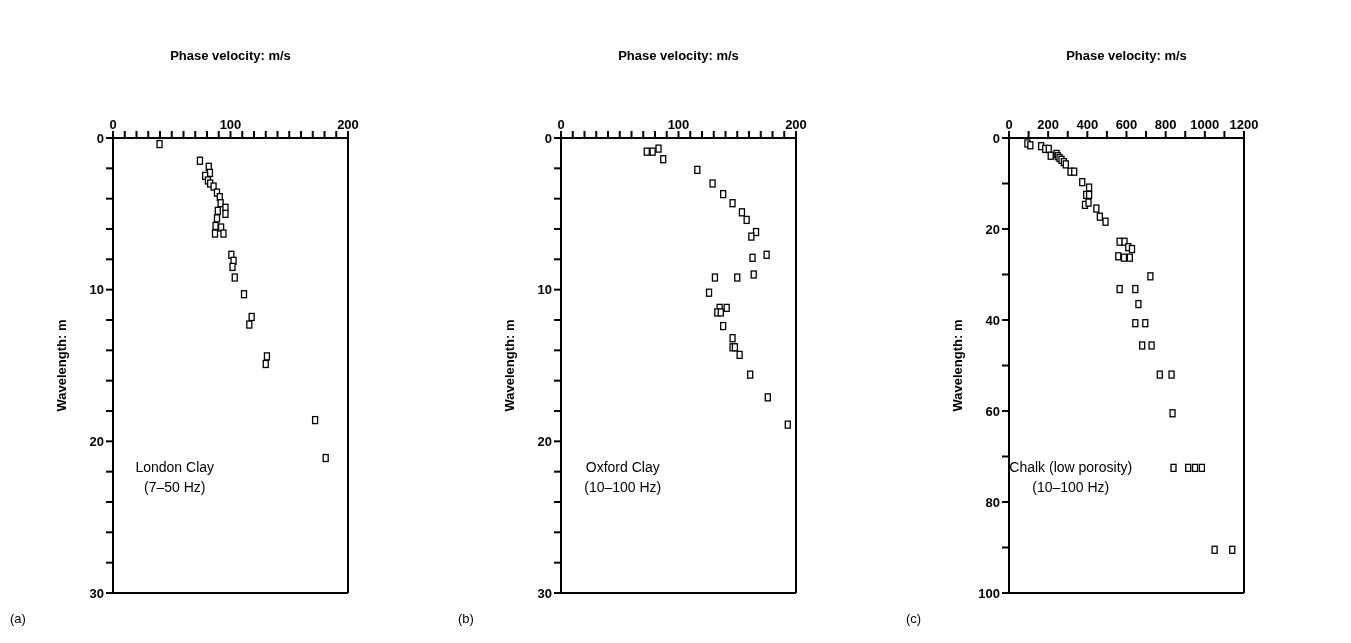 This screenshot has width=1351, height=643. What do you see at coordinates (992, 502) in the screenshot?
I see `y-tick-label: 80` at bounding box center [992, 502].